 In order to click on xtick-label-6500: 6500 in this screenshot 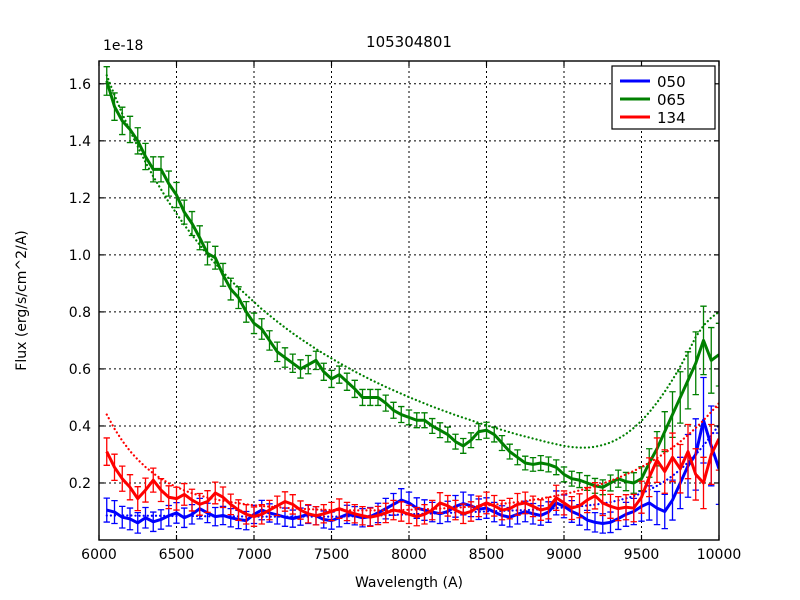, I will do `click(177, 555)`.